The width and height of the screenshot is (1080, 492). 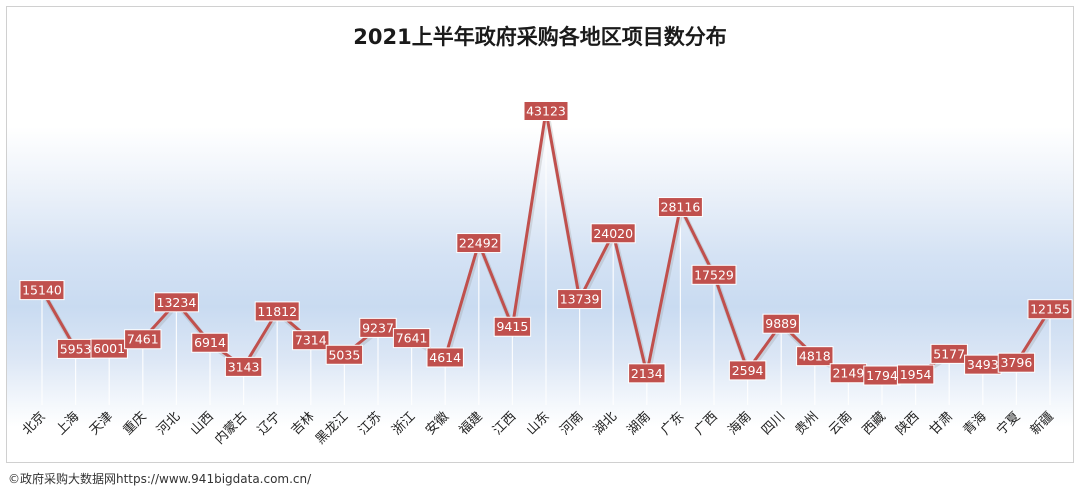 I want to click on data-label: 3143, so click(x=244, y=366).